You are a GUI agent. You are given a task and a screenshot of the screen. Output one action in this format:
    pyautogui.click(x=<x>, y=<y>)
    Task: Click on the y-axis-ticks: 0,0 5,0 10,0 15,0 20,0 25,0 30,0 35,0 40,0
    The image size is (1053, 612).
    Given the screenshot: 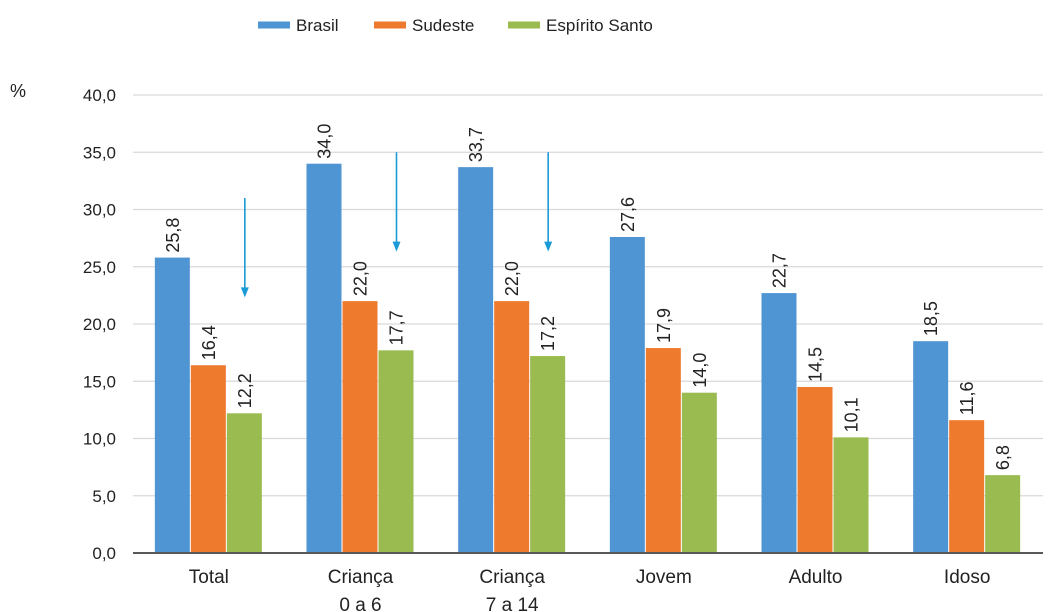 What is the action you would take?
    pyautogui.click(x=99, y=324)
    